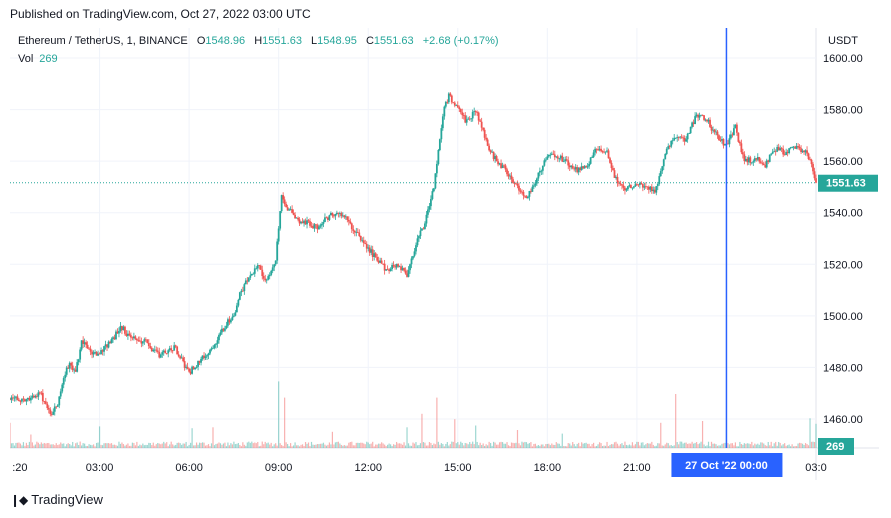 The image size is (891, 518). Describe the element at coordinates (103, 41) in the screenshot. I see `symbol-name: Ethereum / TetherUS, 1, BINANCE` at that location.